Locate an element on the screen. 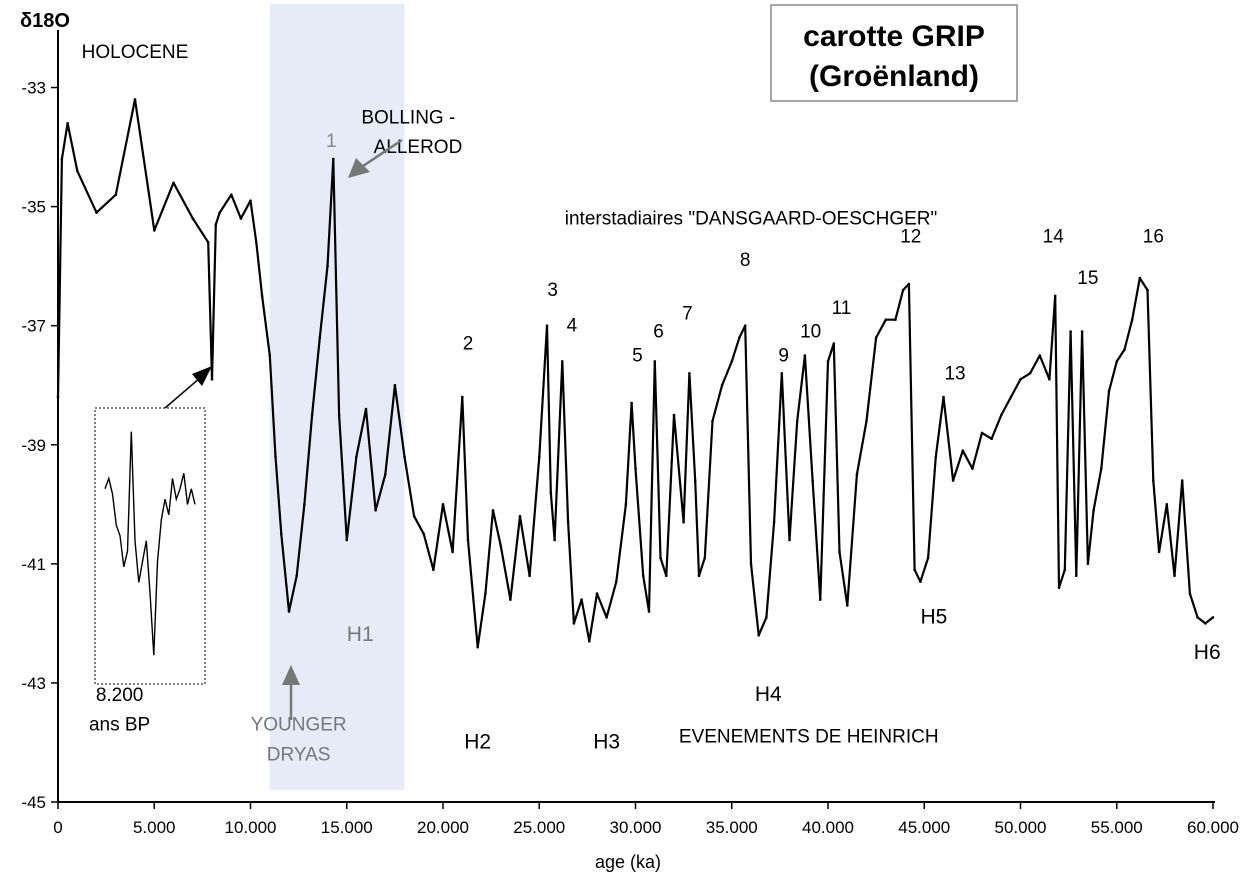  heinrich-label: H4 is located at coordinates (768, 694).